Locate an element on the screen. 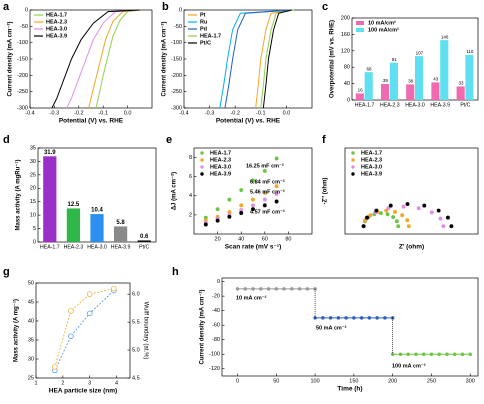 This screenshot has width=484, height=404. y2-tick-label: 5.0 is located at coordinates (136, 351).